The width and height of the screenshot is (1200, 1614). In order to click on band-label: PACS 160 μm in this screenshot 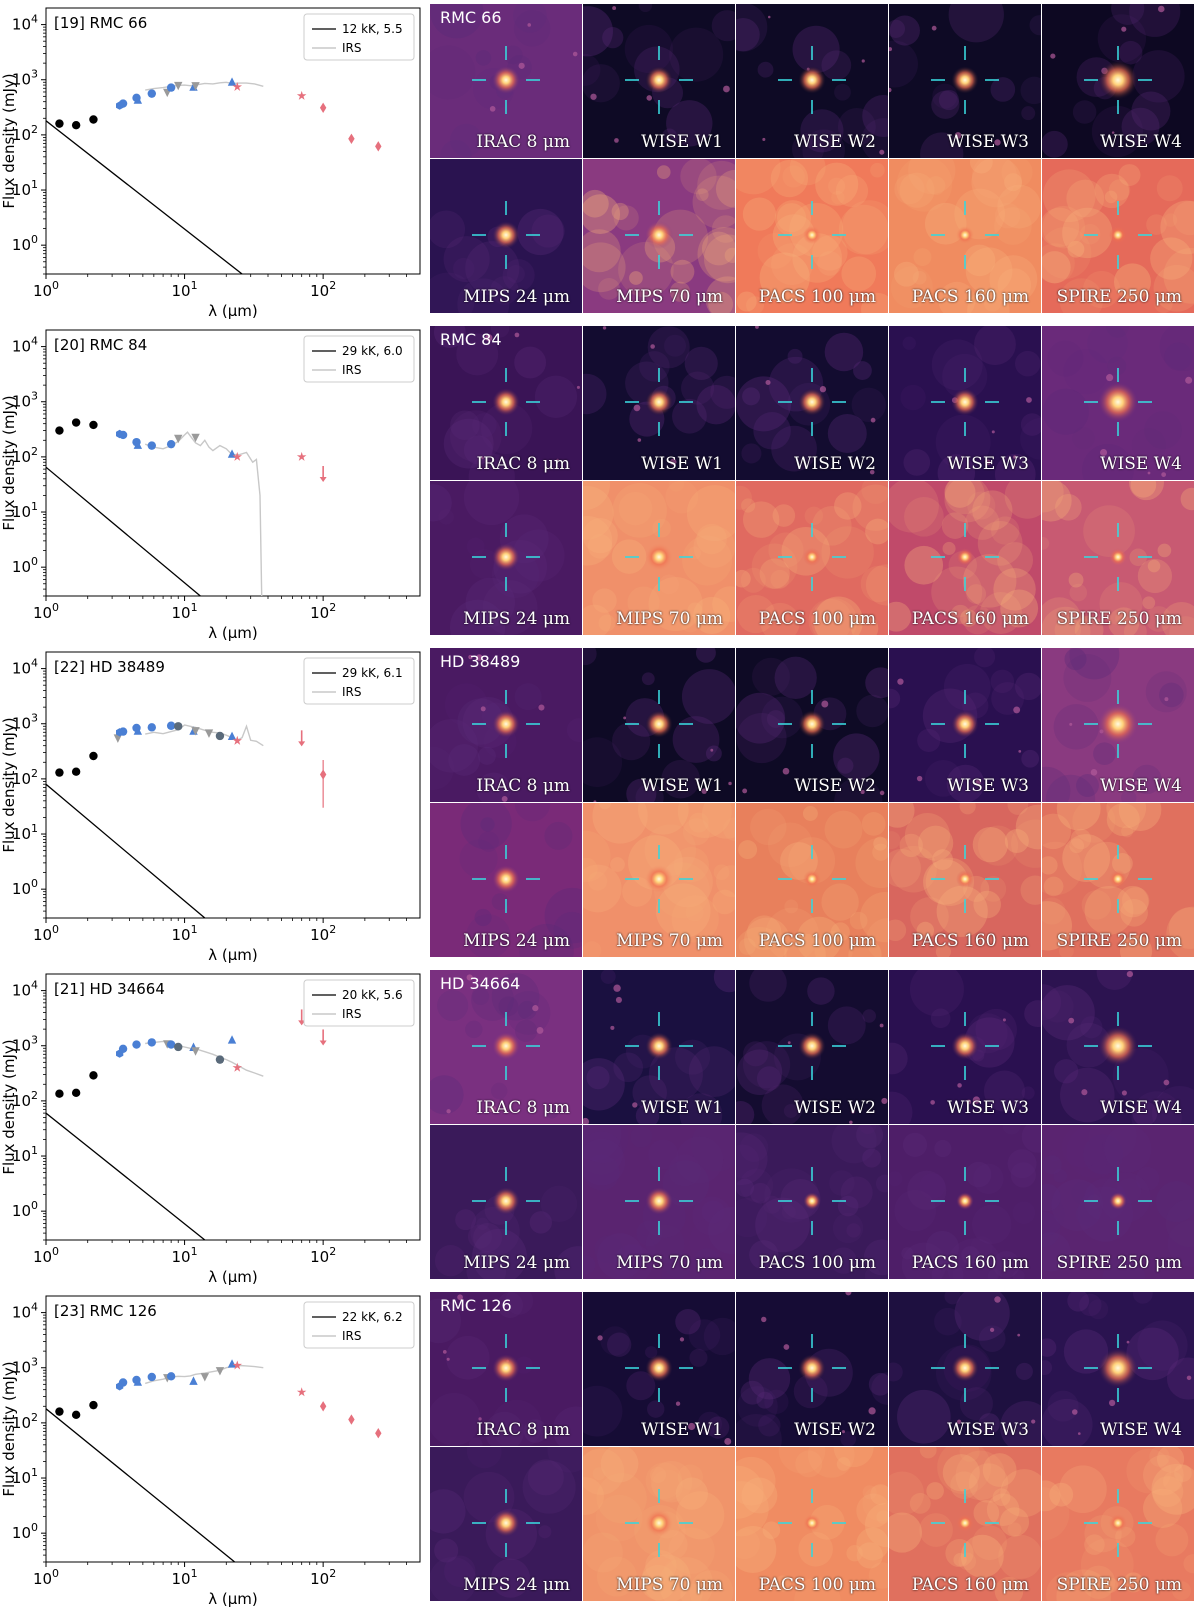, I will do `click(970, 1585)`.